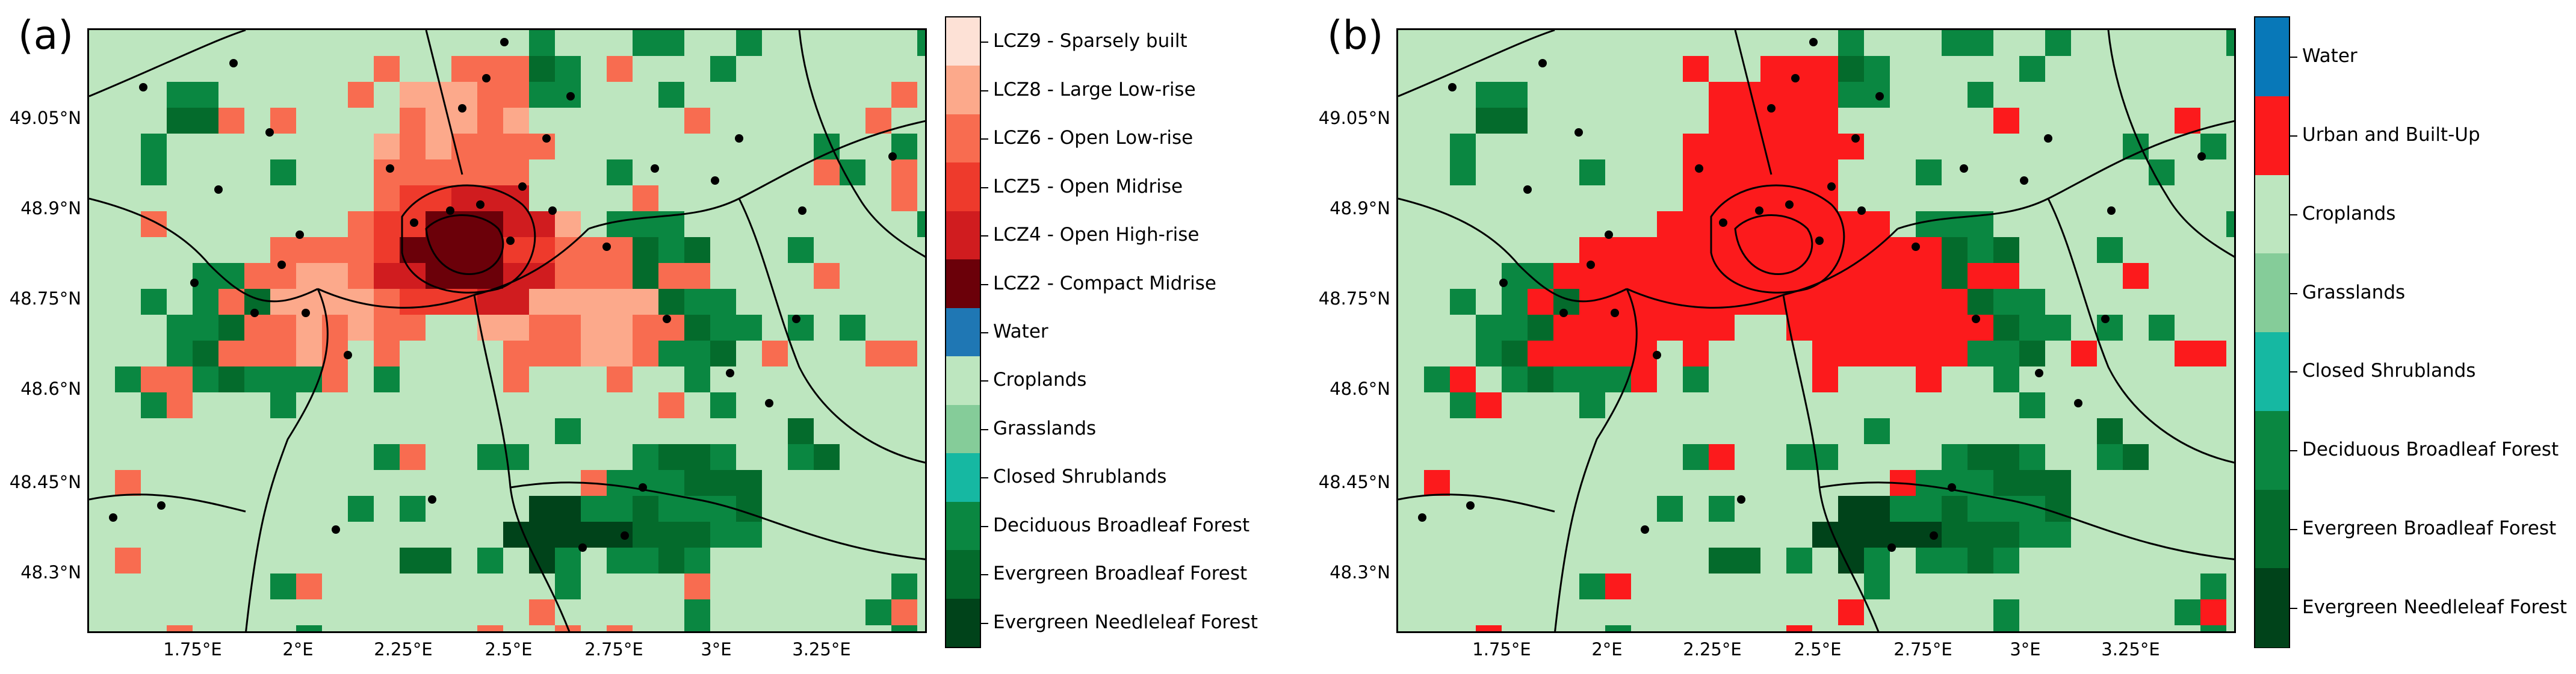  I want to click on y-tick-label: 48.75°N, so click(1354, 298).